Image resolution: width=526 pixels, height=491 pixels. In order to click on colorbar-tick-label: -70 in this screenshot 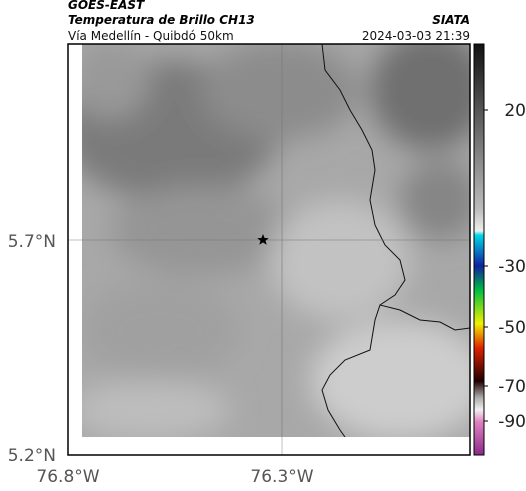, I will do `click(512, 387)`.